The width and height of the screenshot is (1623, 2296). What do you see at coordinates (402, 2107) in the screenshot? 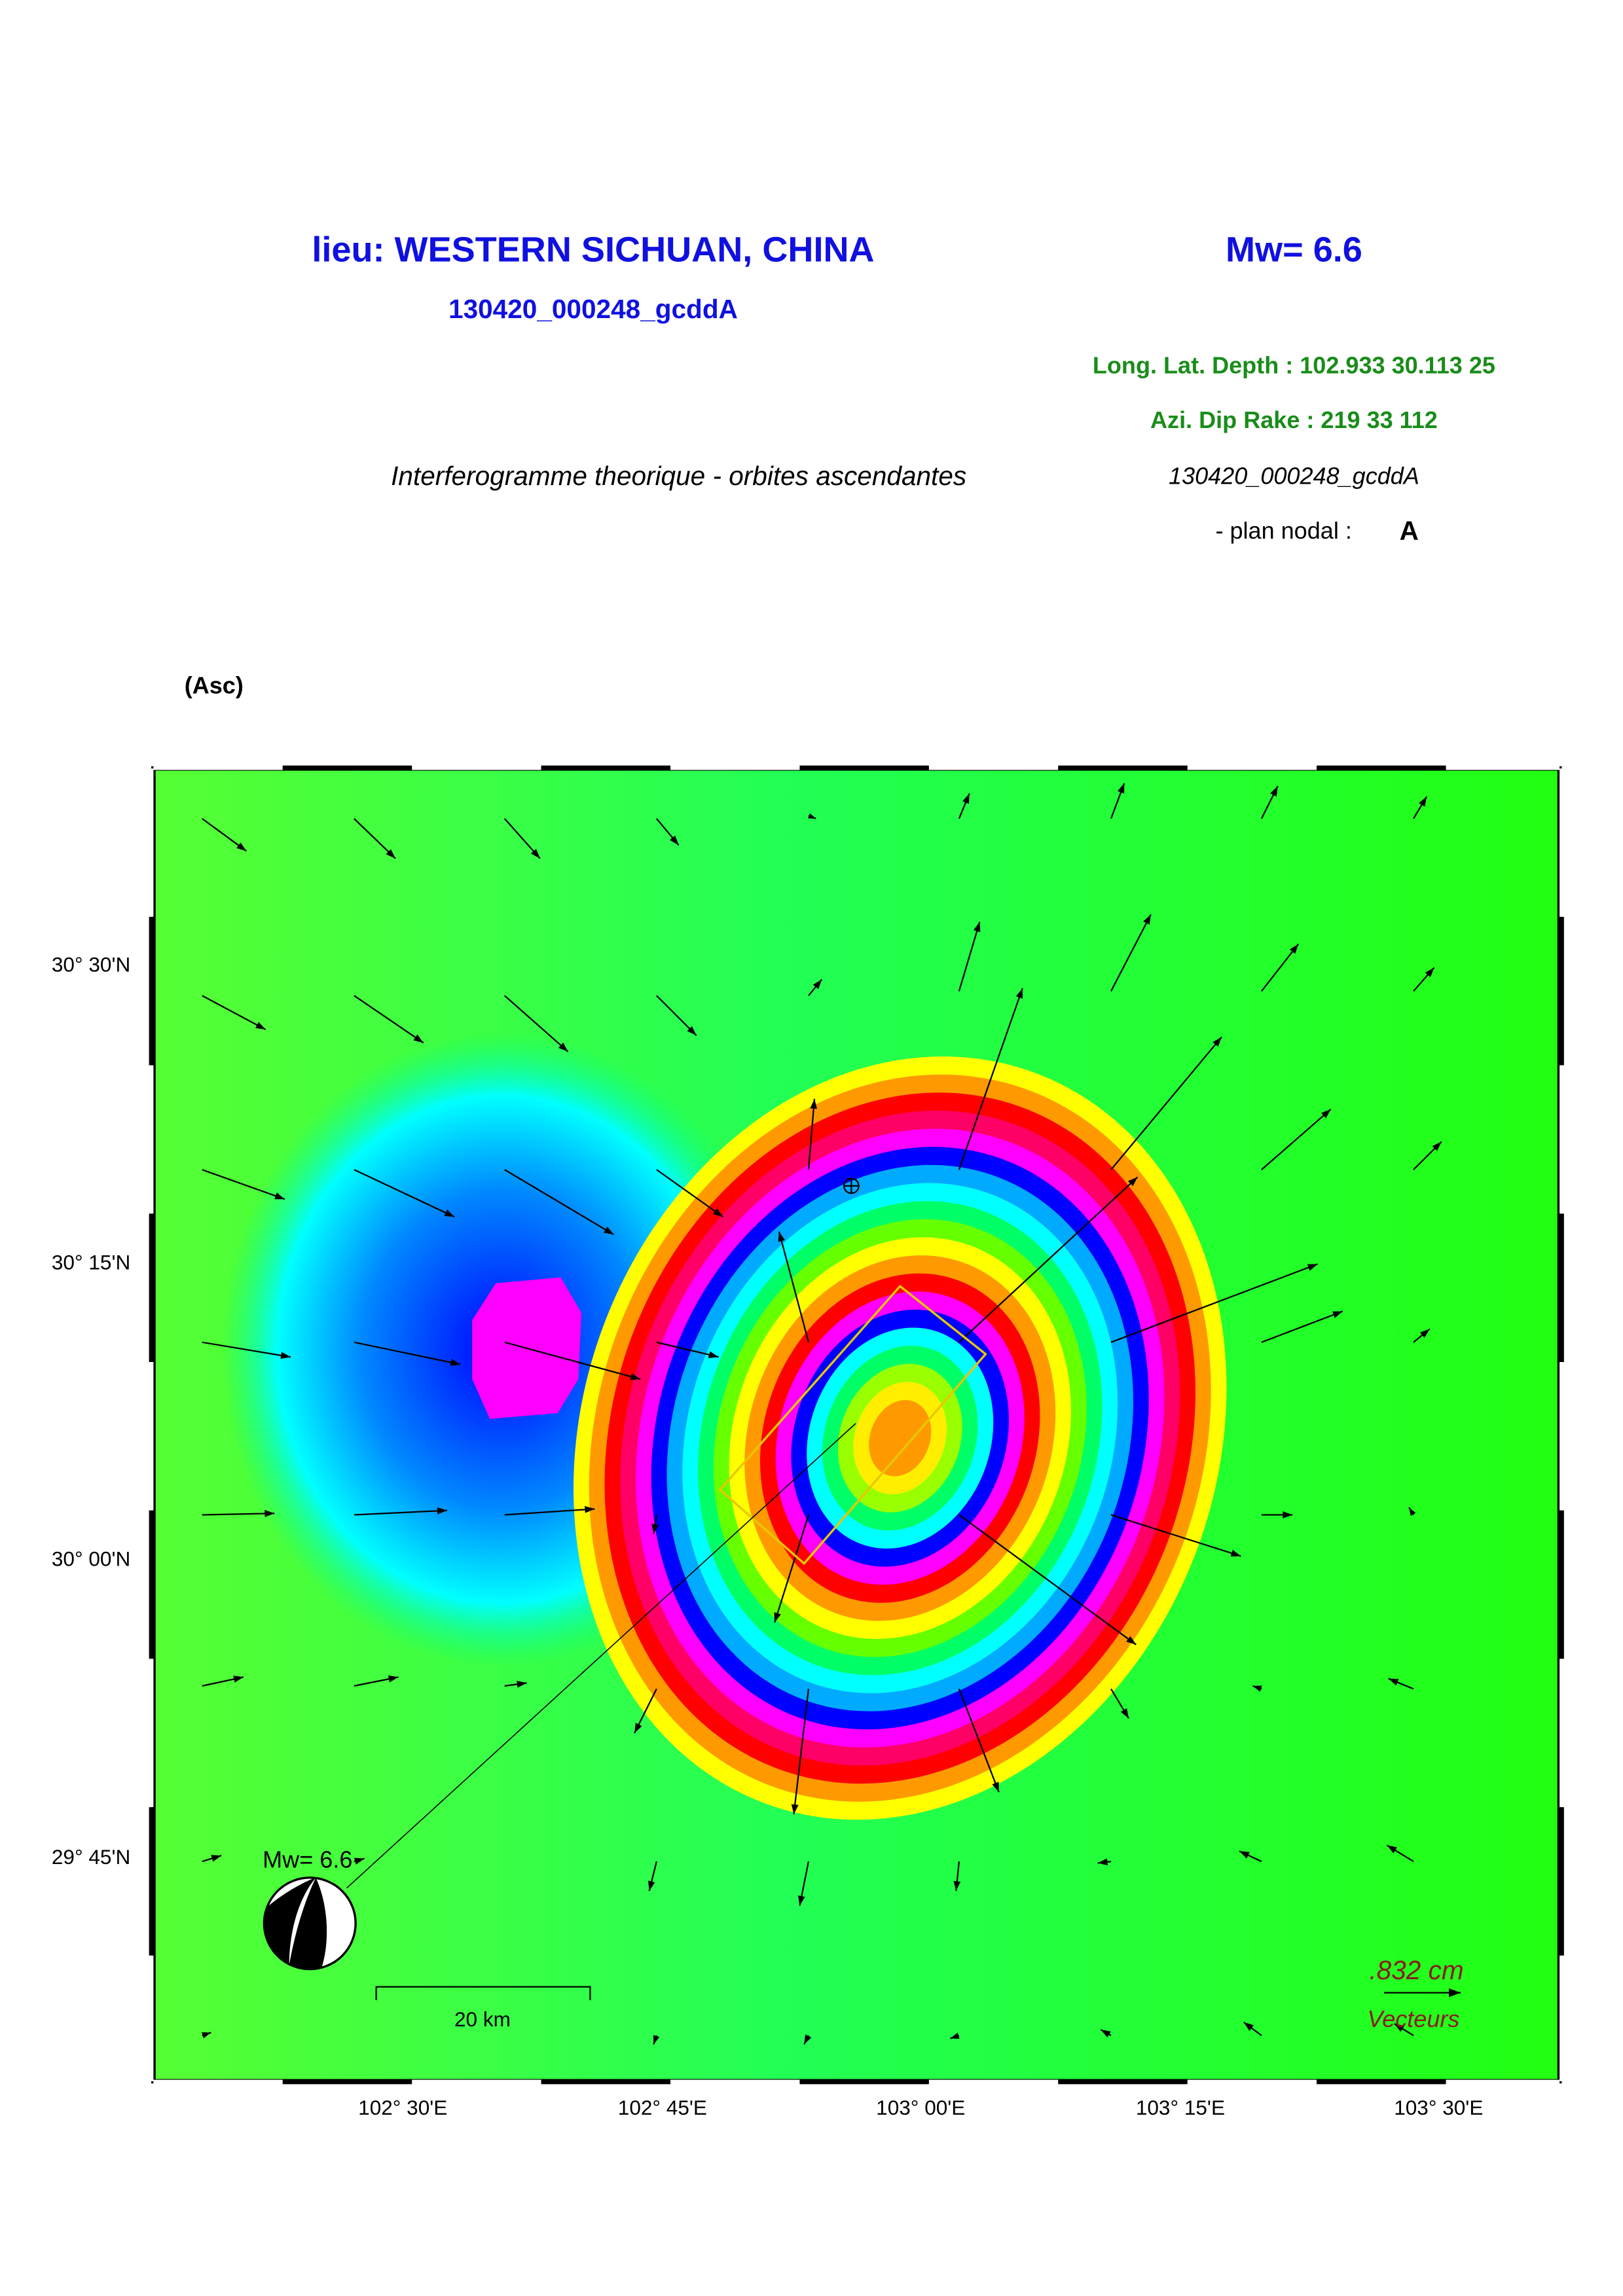
I see `lon-label: 102° 30'E` at bounding box center [402, 2107].